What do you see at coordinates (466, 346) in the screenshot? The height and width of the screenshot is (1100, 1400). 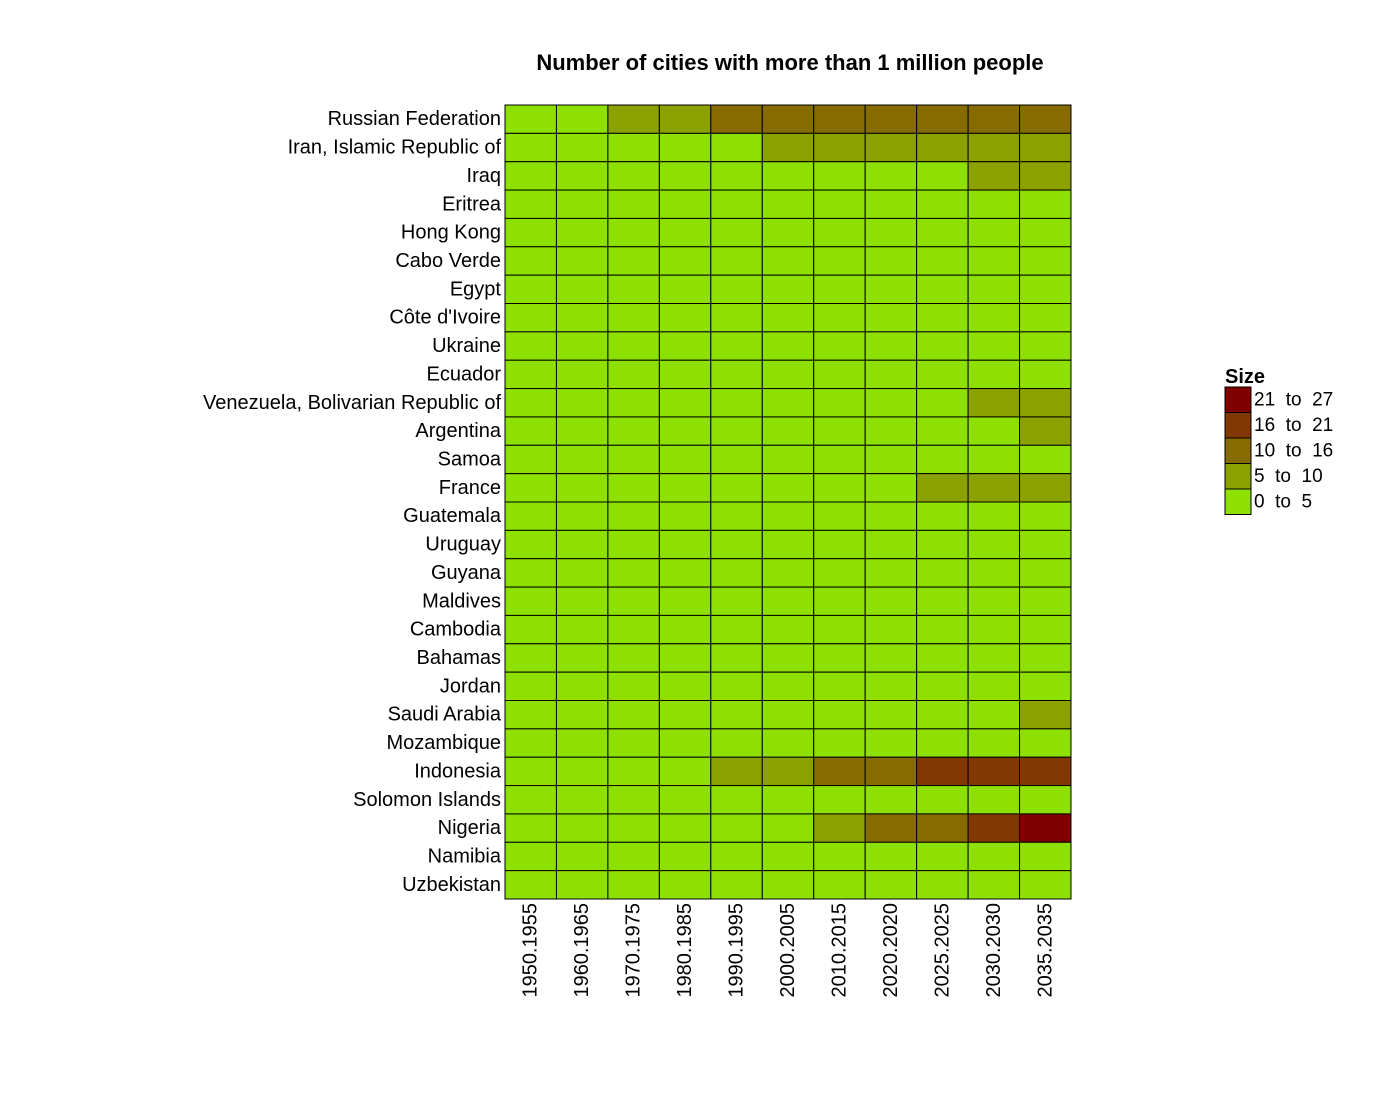 I see `row-label: Ukraine` at bounding box center [466, 346].